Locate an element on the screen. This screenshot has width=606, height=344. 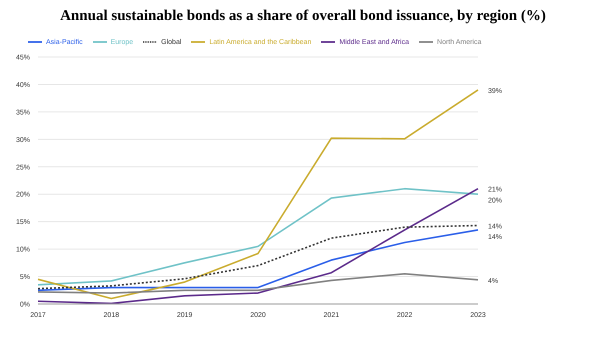
chart-title: Annual sustainable bonds as a share of overall bond issuance, by region (%) is located at coordinates (303, 16).